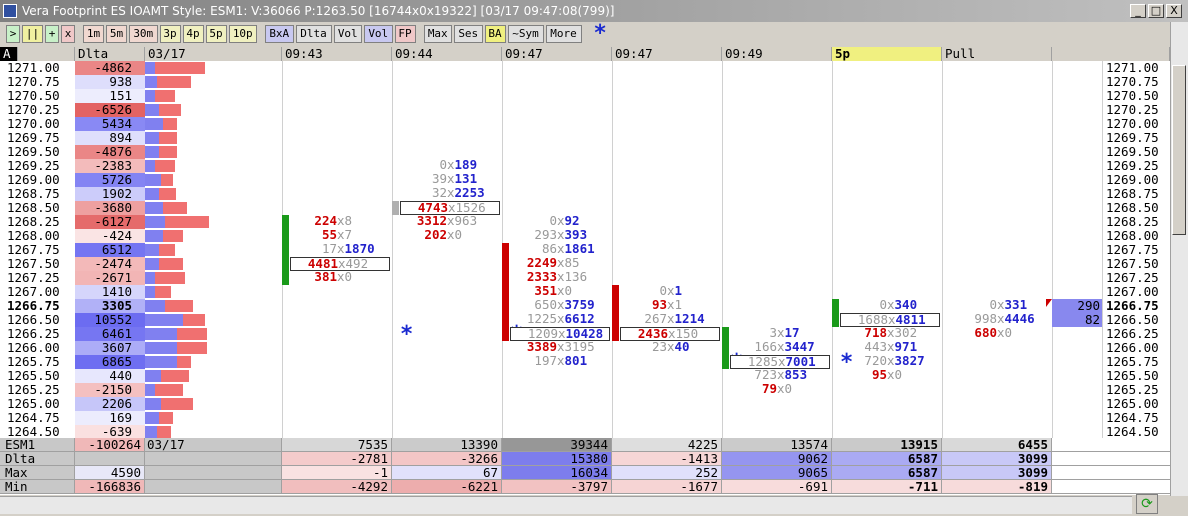 The width and height of the screenshot is (1188, 516). I want to click on toolbar-button: 3p, so click(170, 34).